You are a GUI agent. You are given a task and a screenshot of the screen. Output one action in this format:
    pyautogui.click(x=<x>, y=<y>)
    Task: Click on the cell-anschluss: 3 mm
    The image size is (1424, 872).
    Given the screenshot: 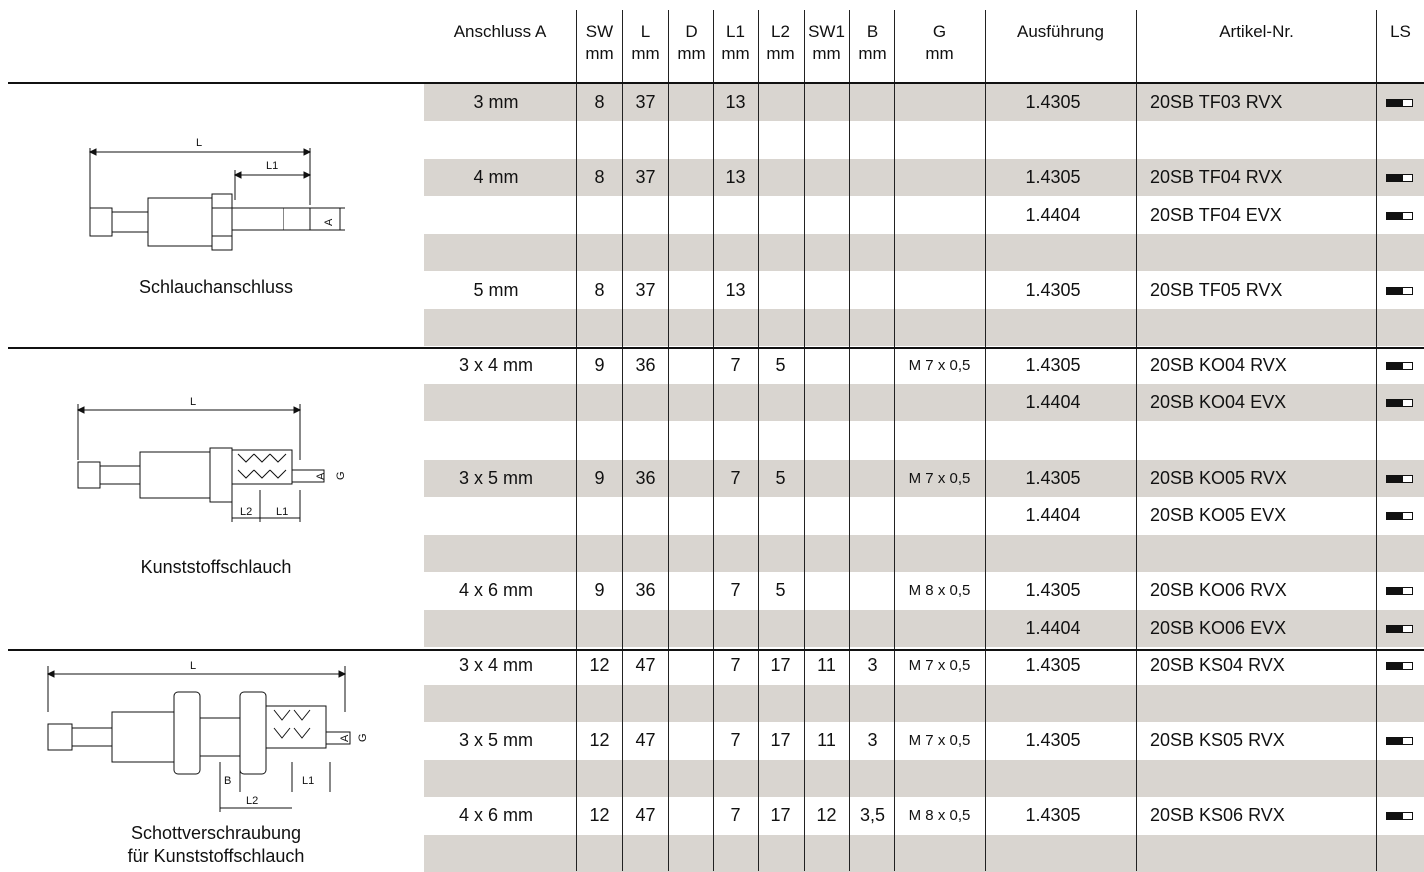 What is the action you would take?
    pyautogui.click(x=496, y=102)
    